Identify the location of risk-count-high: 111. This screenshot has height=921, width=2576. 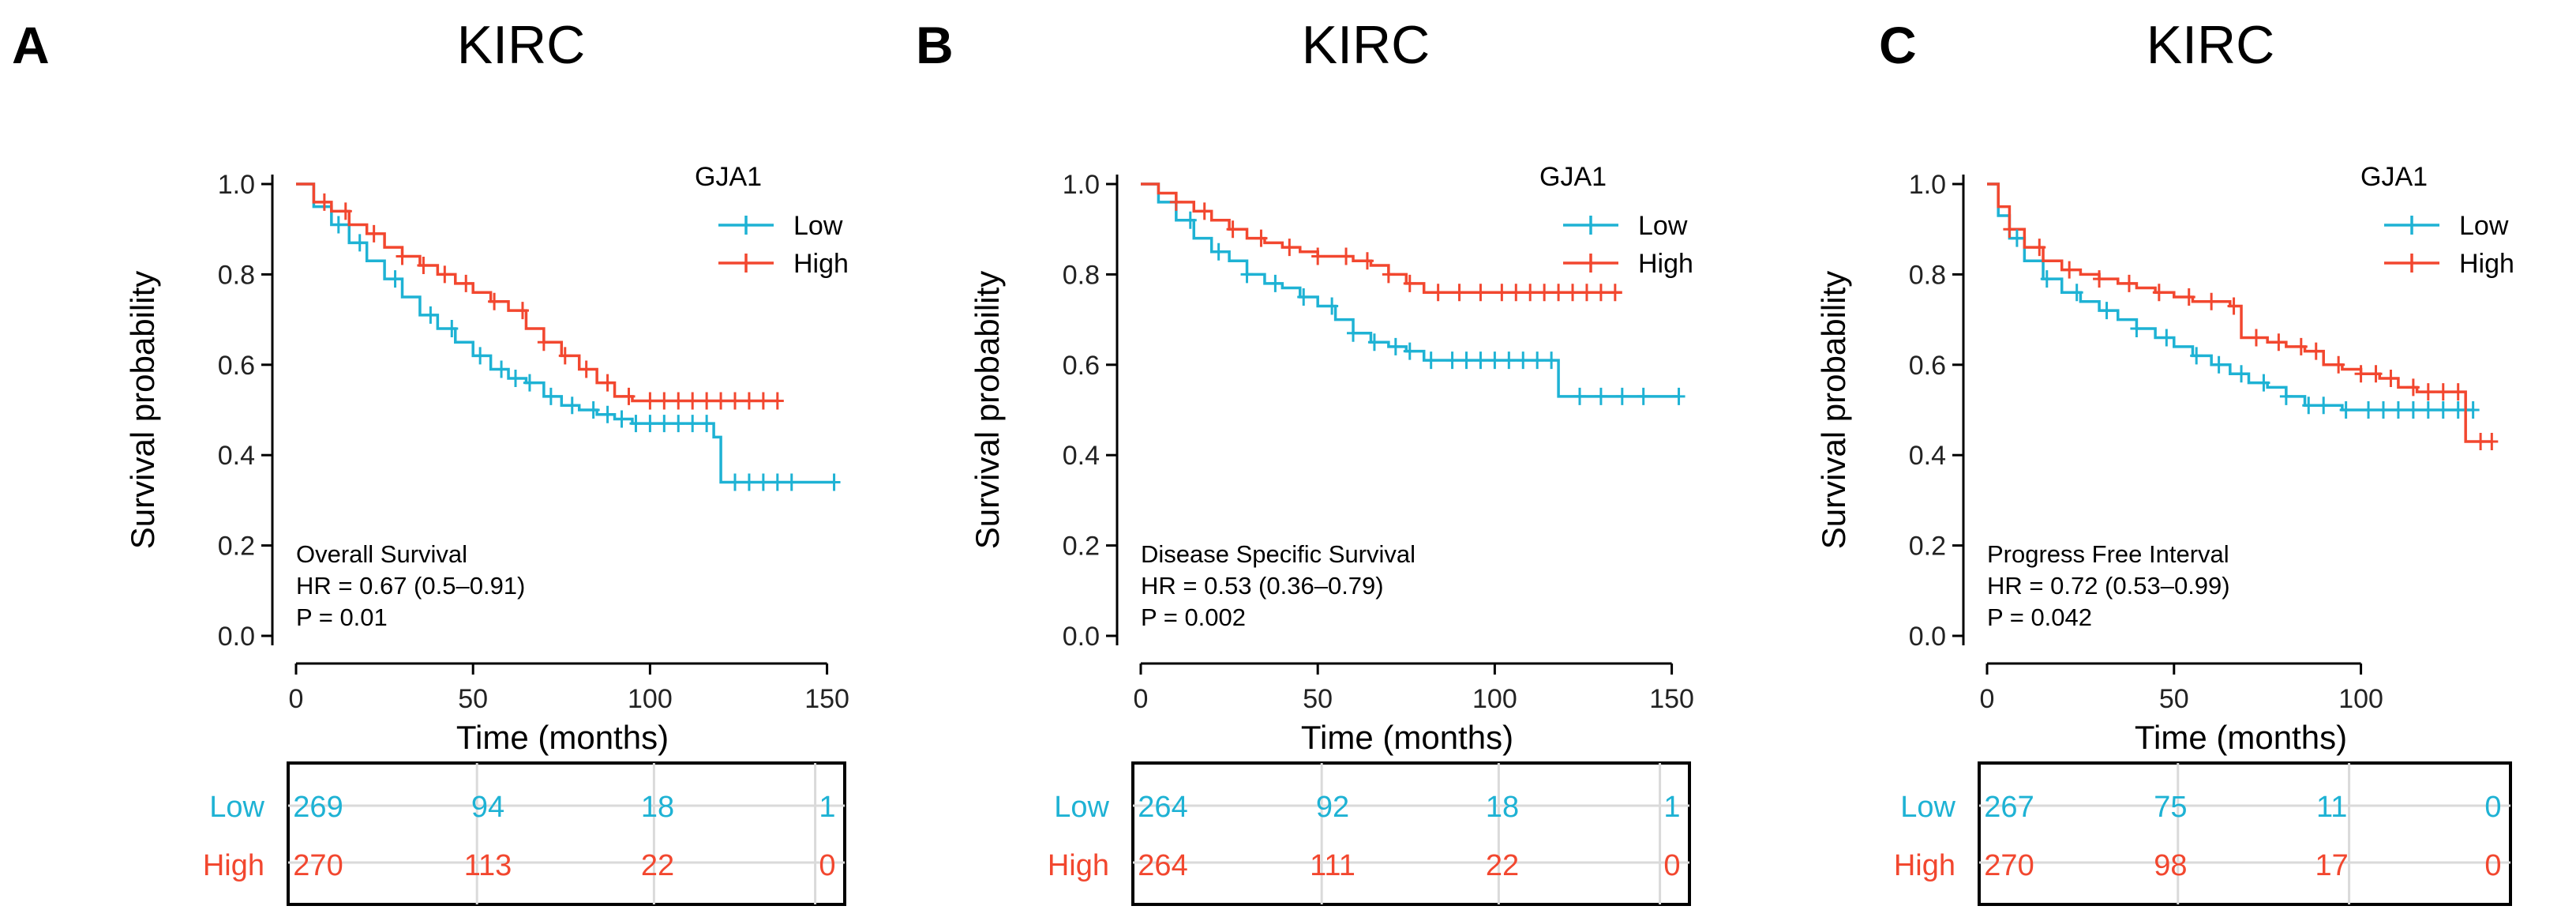
(1332, 865).